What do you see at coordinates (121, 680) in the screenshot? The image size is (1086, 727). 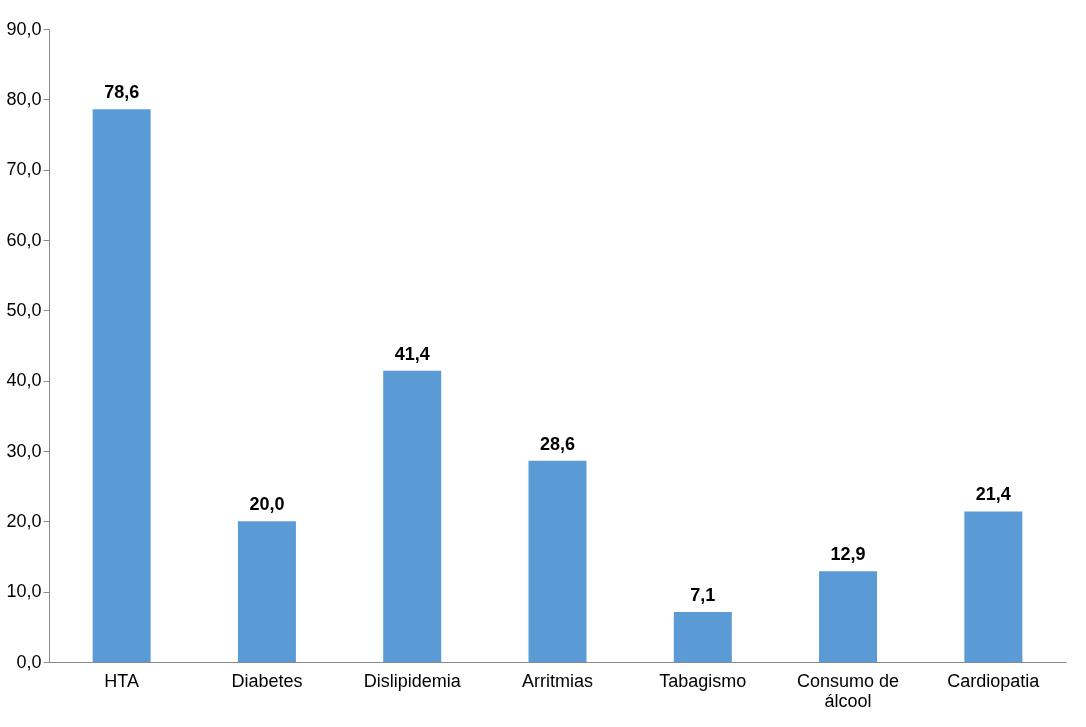 I see `x-tick-label: HTA` at bounding box center [121, 680].